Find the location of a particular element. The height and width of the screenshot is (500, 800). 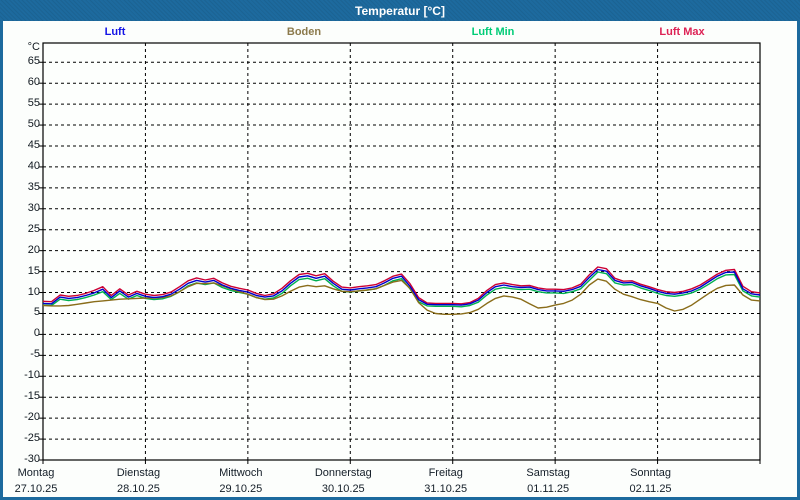

y-tick-label: 0 is located at coordinates (36, 333).